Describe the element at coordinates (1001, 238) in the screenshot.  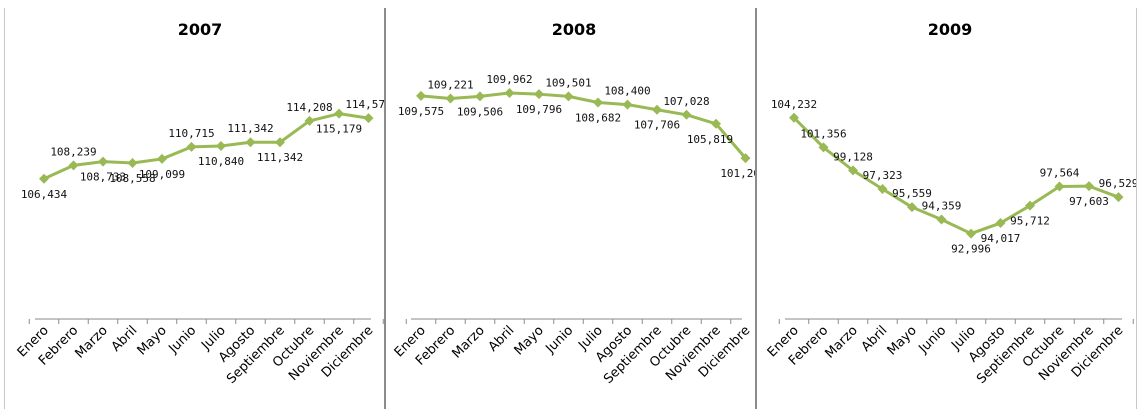
I see `data-label: 94,017` at that location.